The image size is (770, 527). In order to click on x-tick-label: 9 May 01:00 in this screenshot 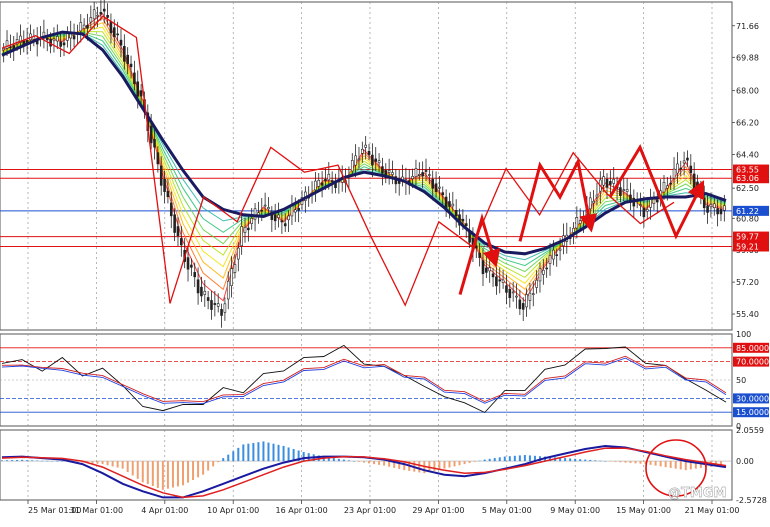, I will do `click(575, 510)`.